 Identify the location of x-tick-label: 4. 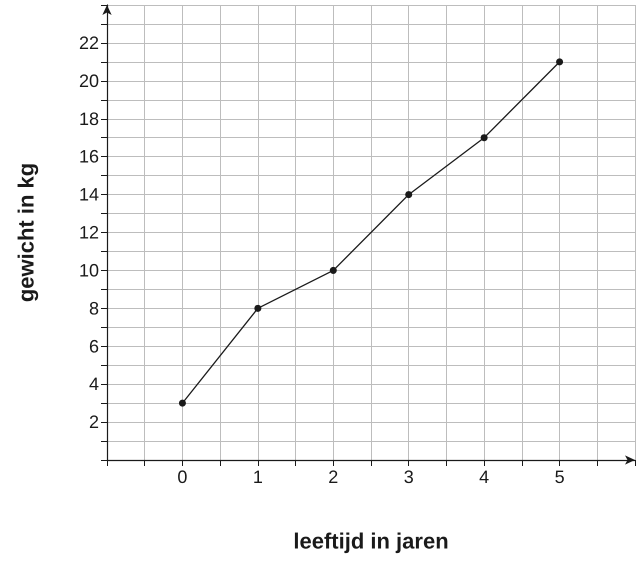
(484, 477).